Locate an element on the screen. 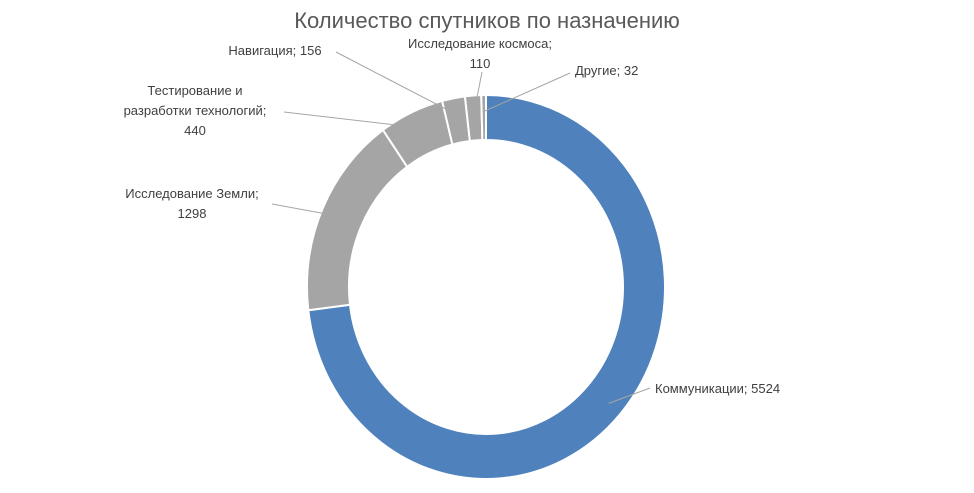 The width and height of the screenshot is (974, 493). data-label-line: Навигация; 156 is located at coordinates (274, 50).